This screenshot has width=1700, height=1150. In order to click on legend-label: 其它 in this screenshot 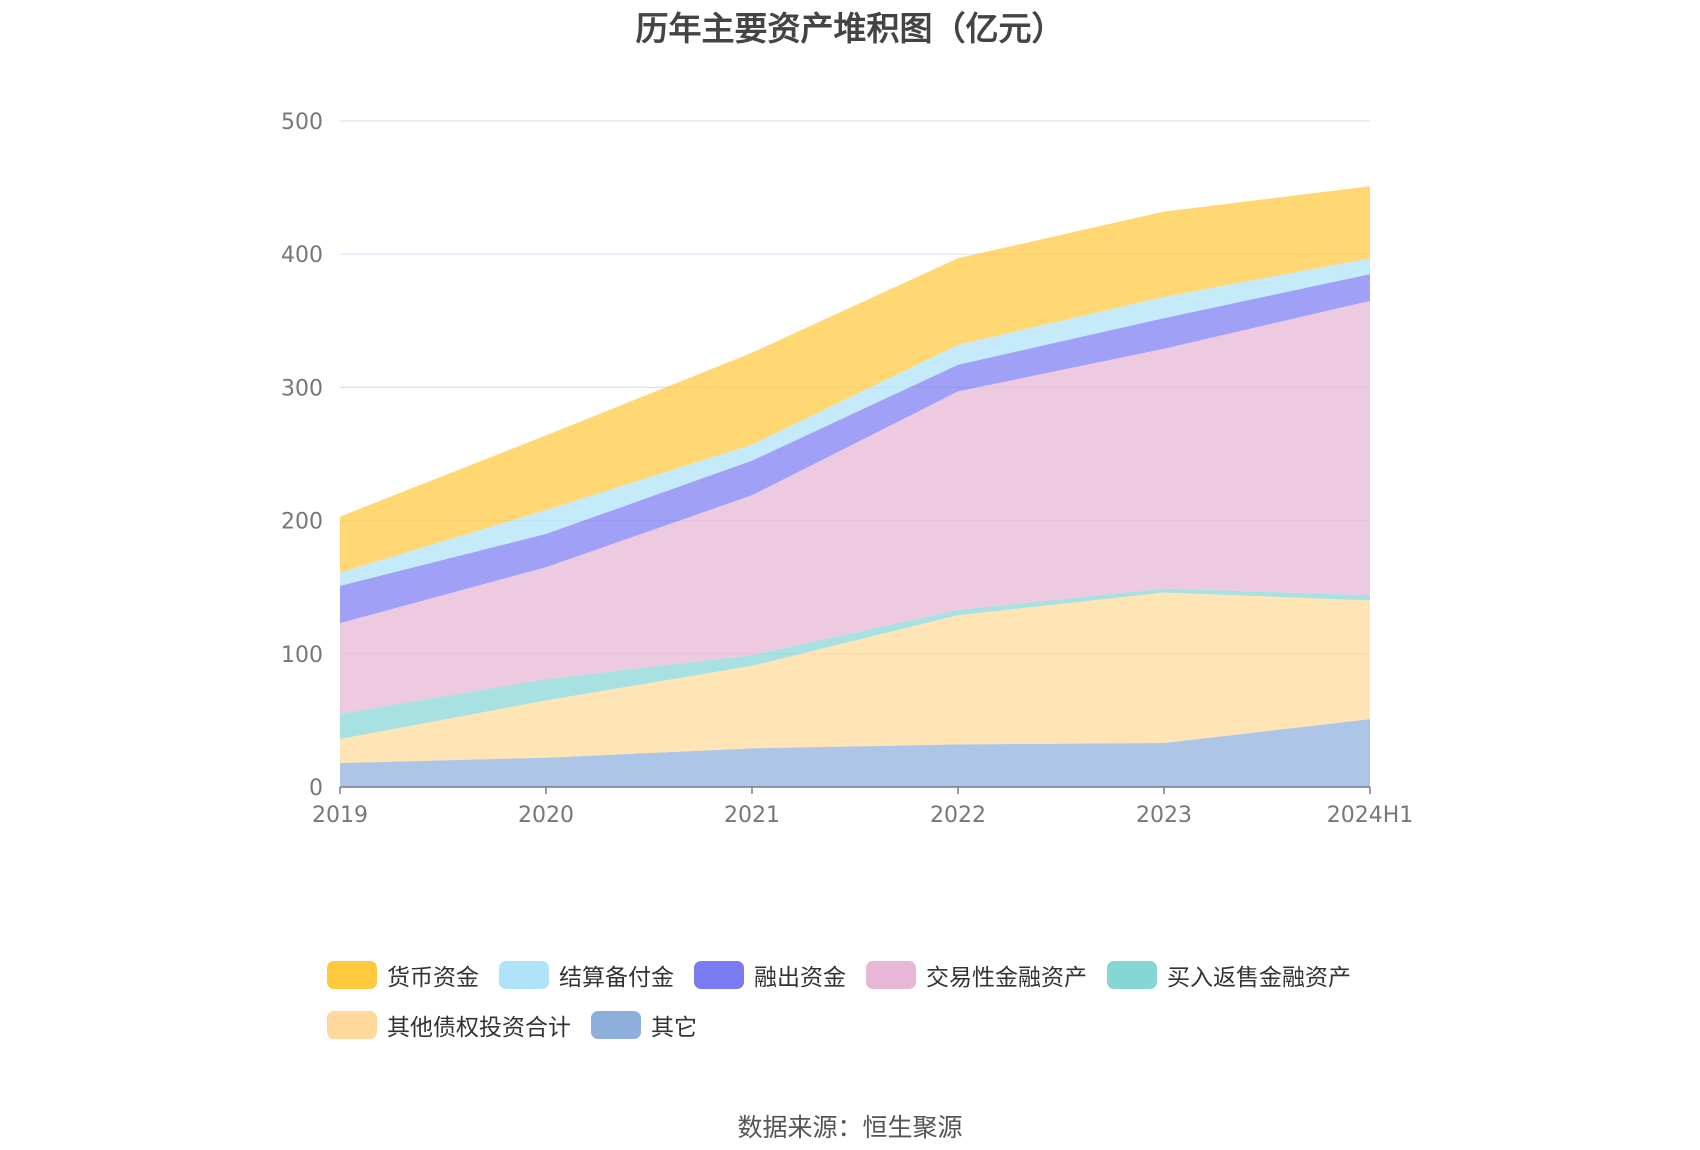, I will do `click(674, 1028)`.